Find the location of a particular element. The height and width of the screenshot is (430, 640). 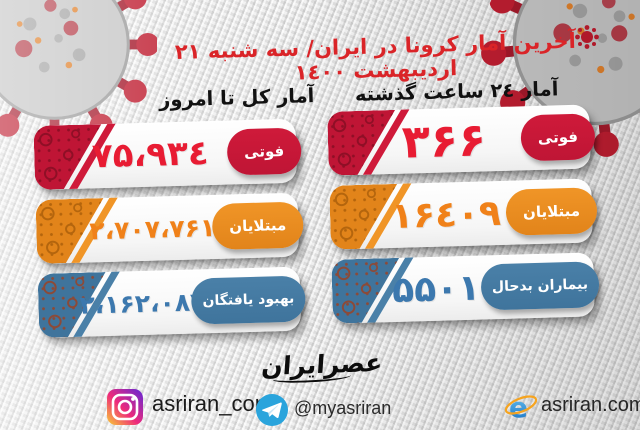

stat-label: بیماران بدحال is located at coordinates (540, 286).